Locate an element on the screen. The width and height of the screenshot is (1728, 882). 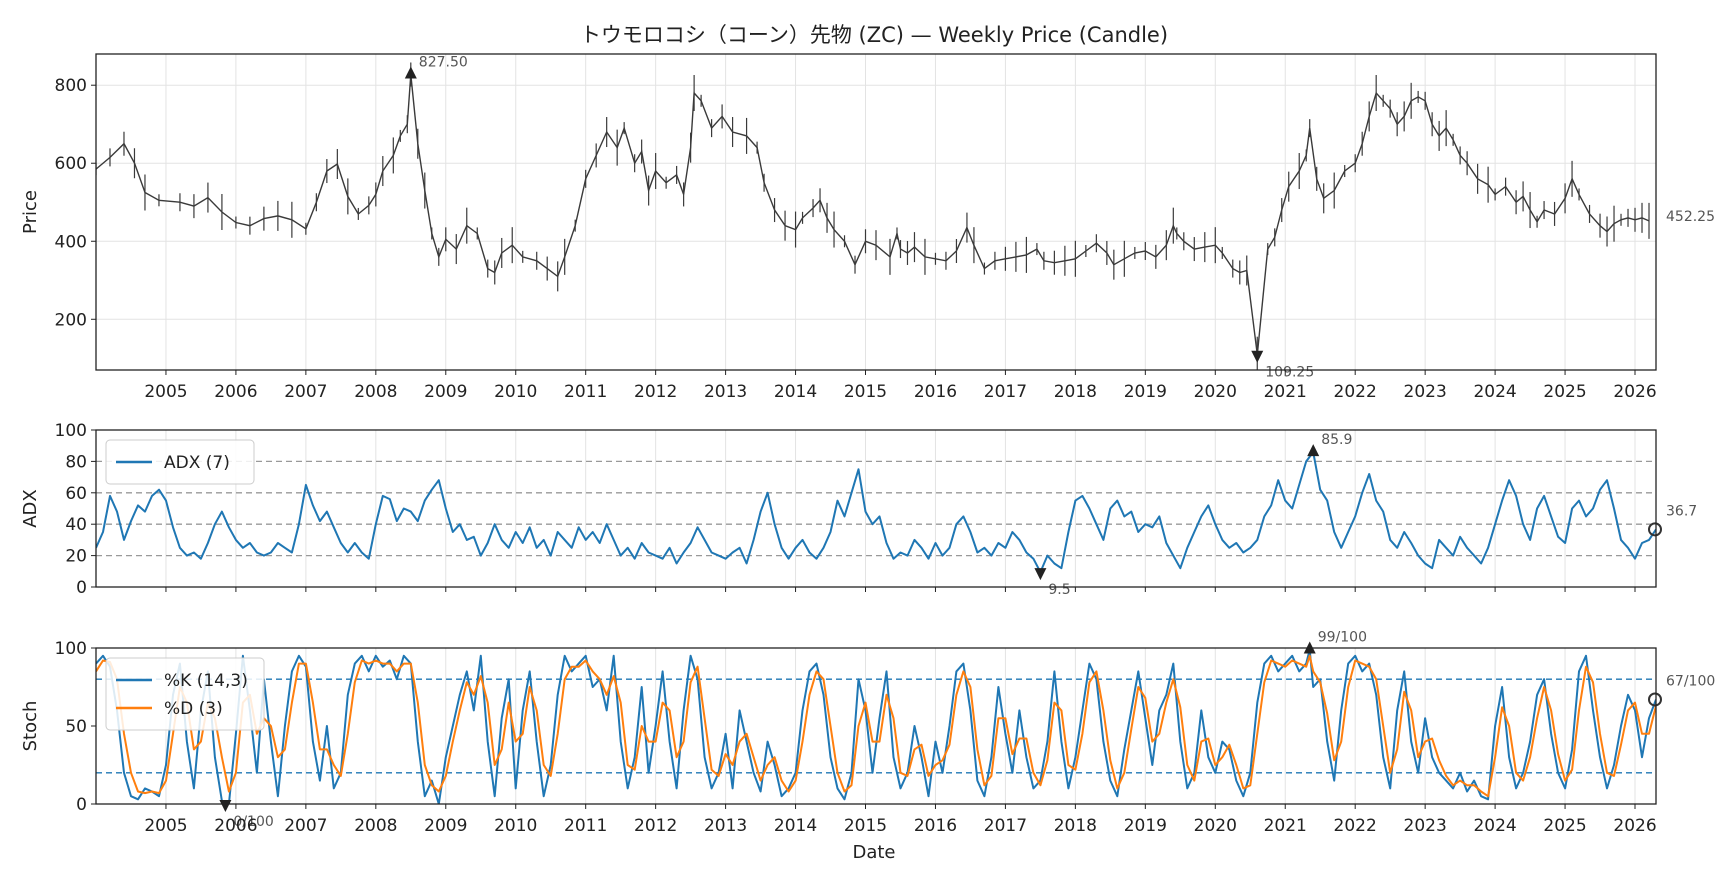
y-tick-label: 200 is located at coordinates (71, 320).